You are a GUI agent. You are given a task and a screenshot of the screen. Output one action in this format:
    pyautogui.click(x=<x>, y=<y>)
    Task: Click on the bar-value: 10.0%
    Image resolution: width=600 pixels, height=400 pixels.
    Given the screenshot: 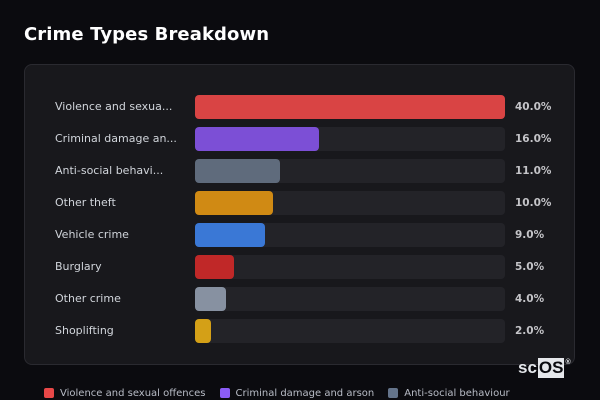 What is the action you would take?
    pyautogui.click(x=533, y=203)
    